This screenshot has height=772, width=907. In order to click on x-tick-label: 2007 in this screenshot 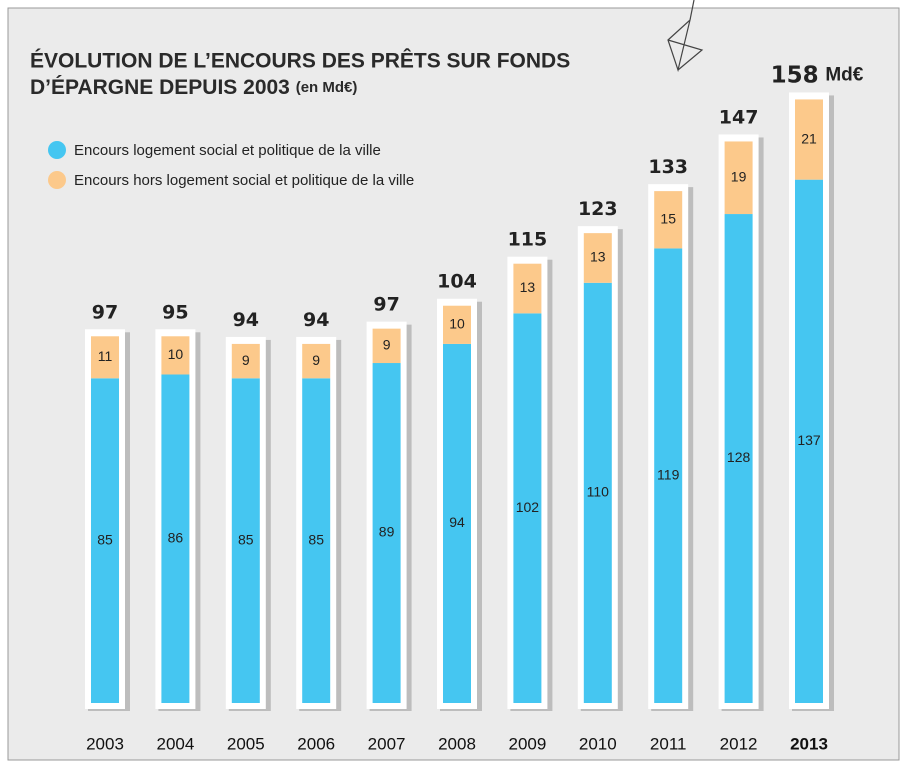, I will do `click(387, 743)`.